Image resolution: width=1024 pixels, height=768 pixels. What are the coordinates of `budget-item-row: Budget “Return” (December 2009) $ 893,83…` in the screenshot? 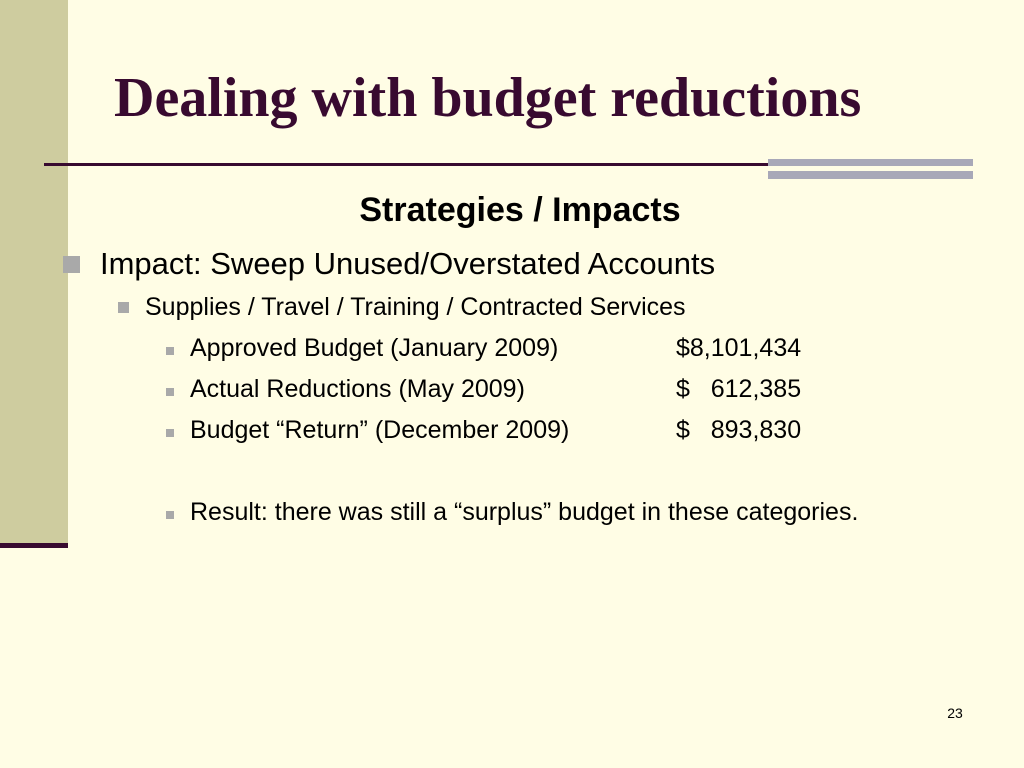 It's located at (512, 430).